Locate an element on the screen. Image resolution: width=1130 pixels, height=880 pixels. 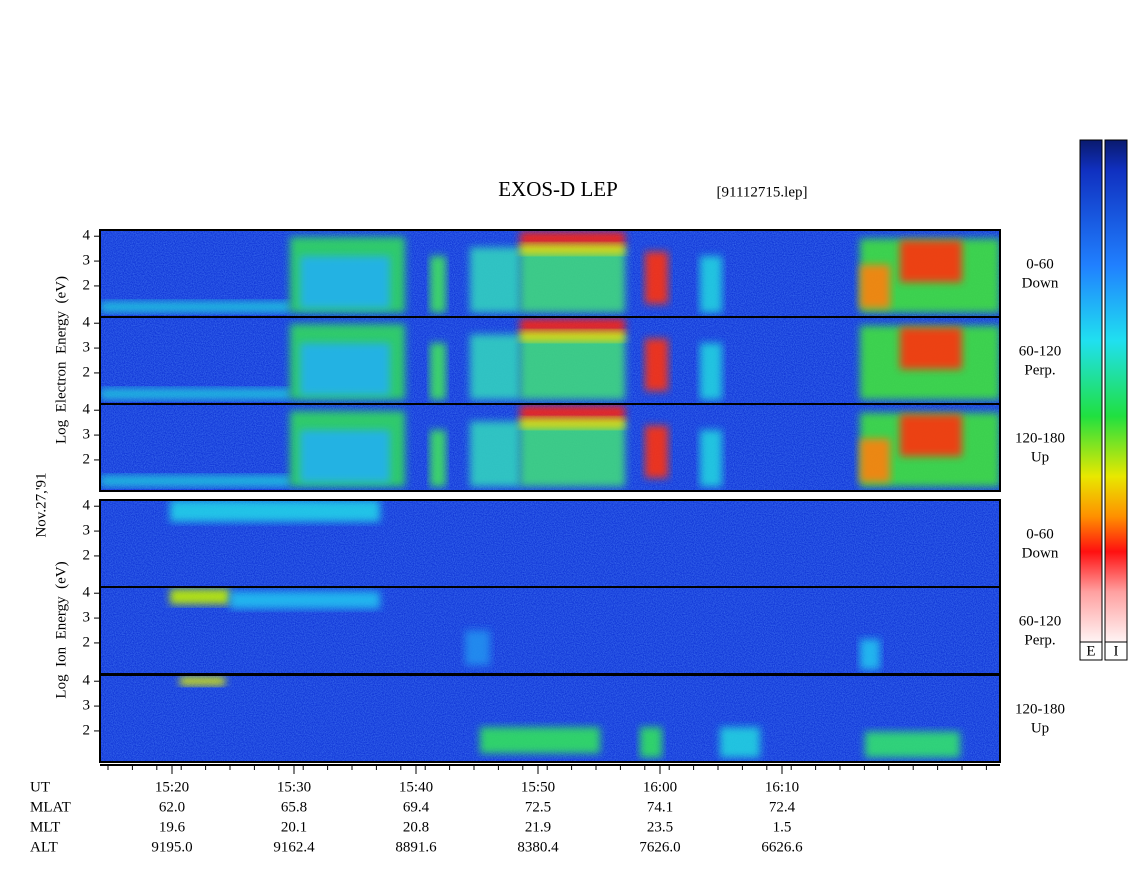
ephemeris-value: 15:20 is located at coordinates (172, 787).